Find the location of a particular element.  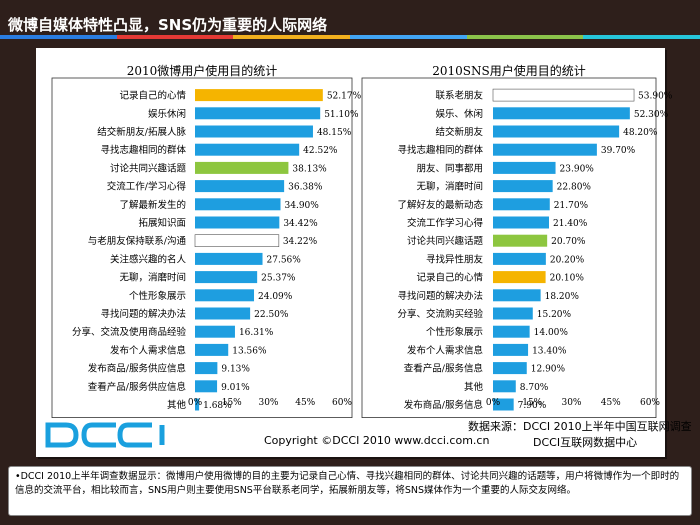

category-label: 寻找问题的解决办法 is located at coordinates (440, 296).